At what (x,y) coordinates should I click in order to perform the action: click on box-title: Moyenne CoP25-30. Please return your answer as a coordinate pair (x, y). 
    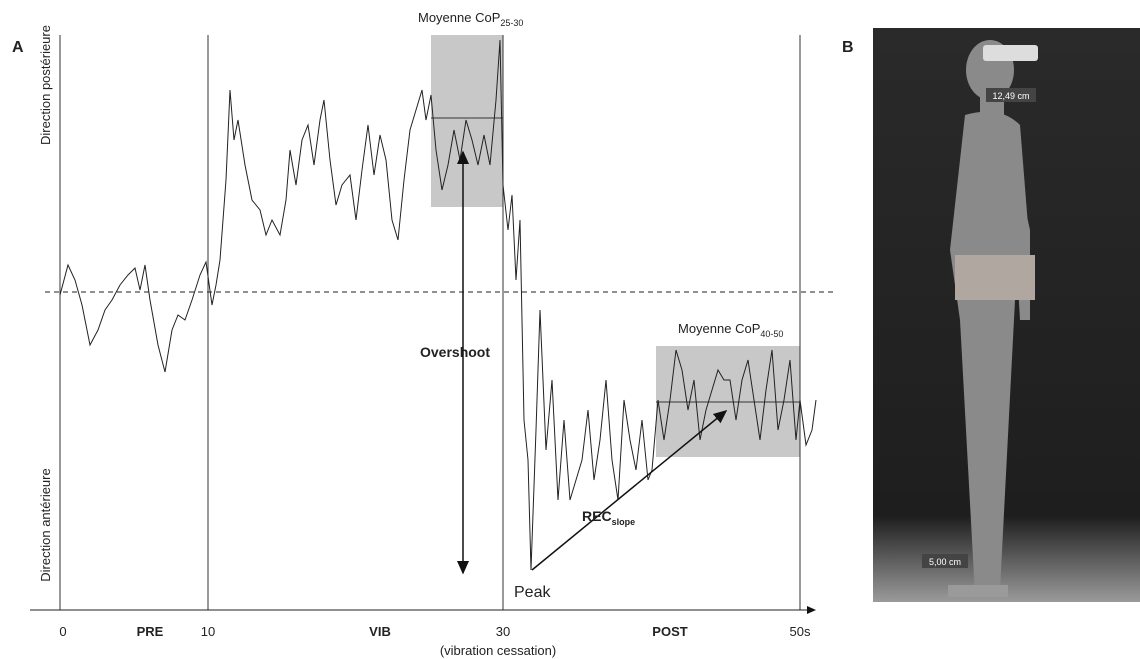
    Looking at the image, I should click on (470, 19).